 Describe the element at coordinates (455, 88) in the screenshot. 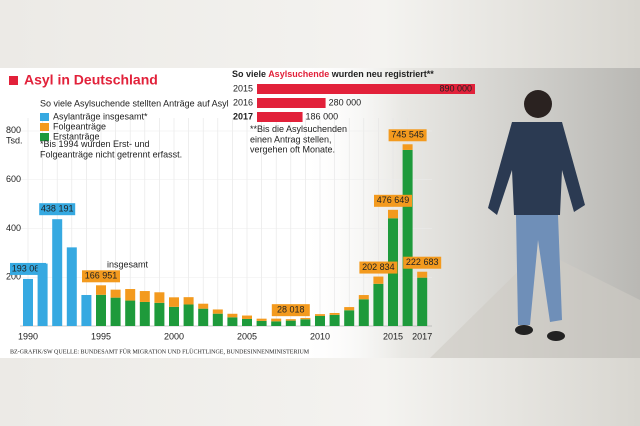

I see `value-label: 890 000` at that location.